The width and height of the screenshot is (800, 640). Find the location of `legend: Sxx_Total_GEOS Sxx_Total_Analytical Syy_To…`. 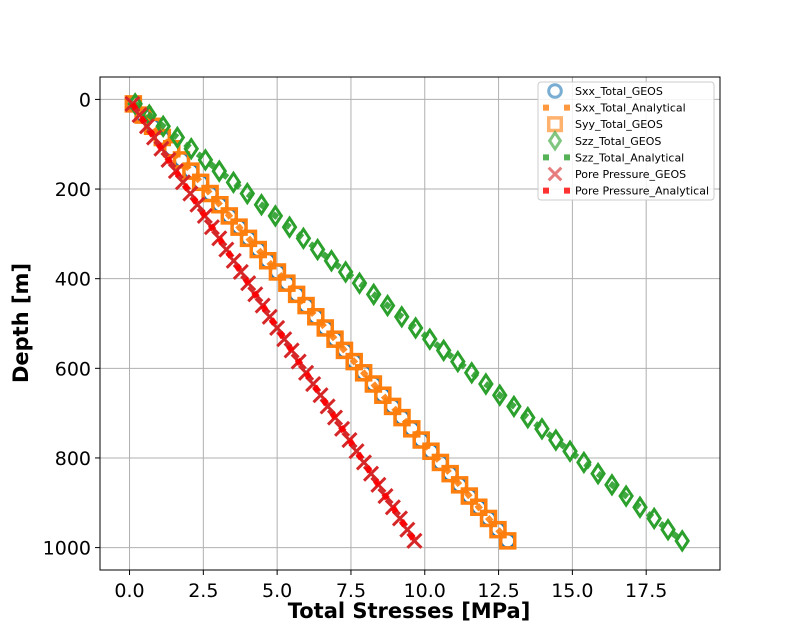

legend: Sxx_Total_GEOS Sxx_Total_Analytical Syy_To… is located at coordinates (626, 141).